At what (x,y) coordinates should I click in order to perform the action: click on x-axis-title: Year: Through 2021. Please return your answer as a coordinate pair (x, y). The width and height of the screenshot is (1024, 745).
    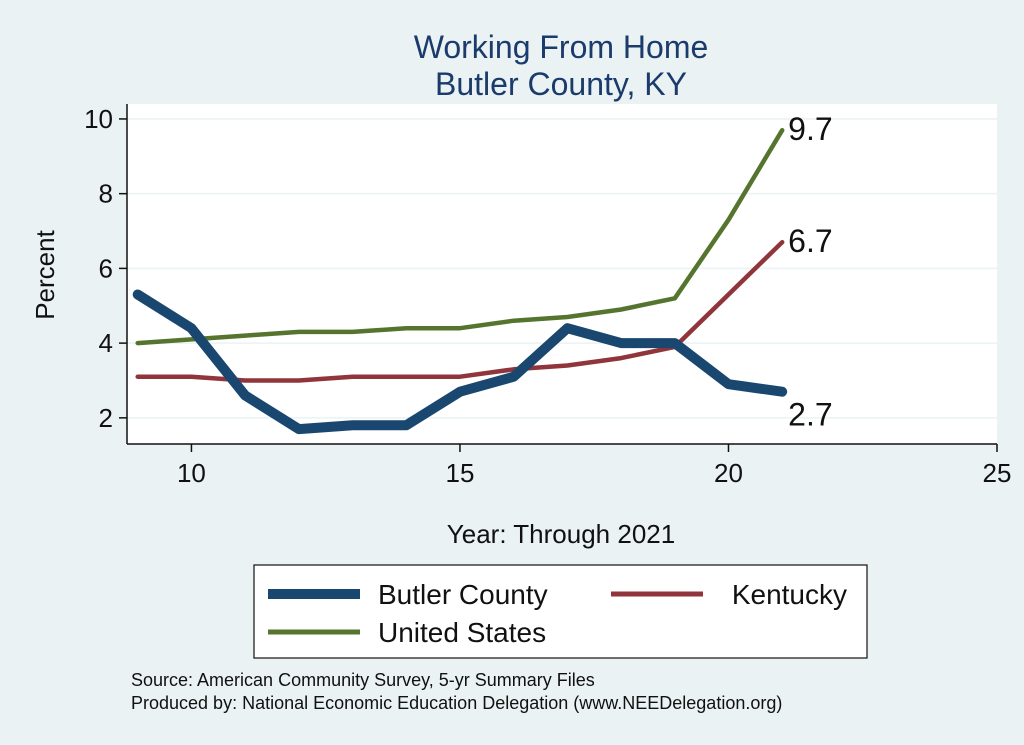
    Looking at the image, I should click on (561, 534).